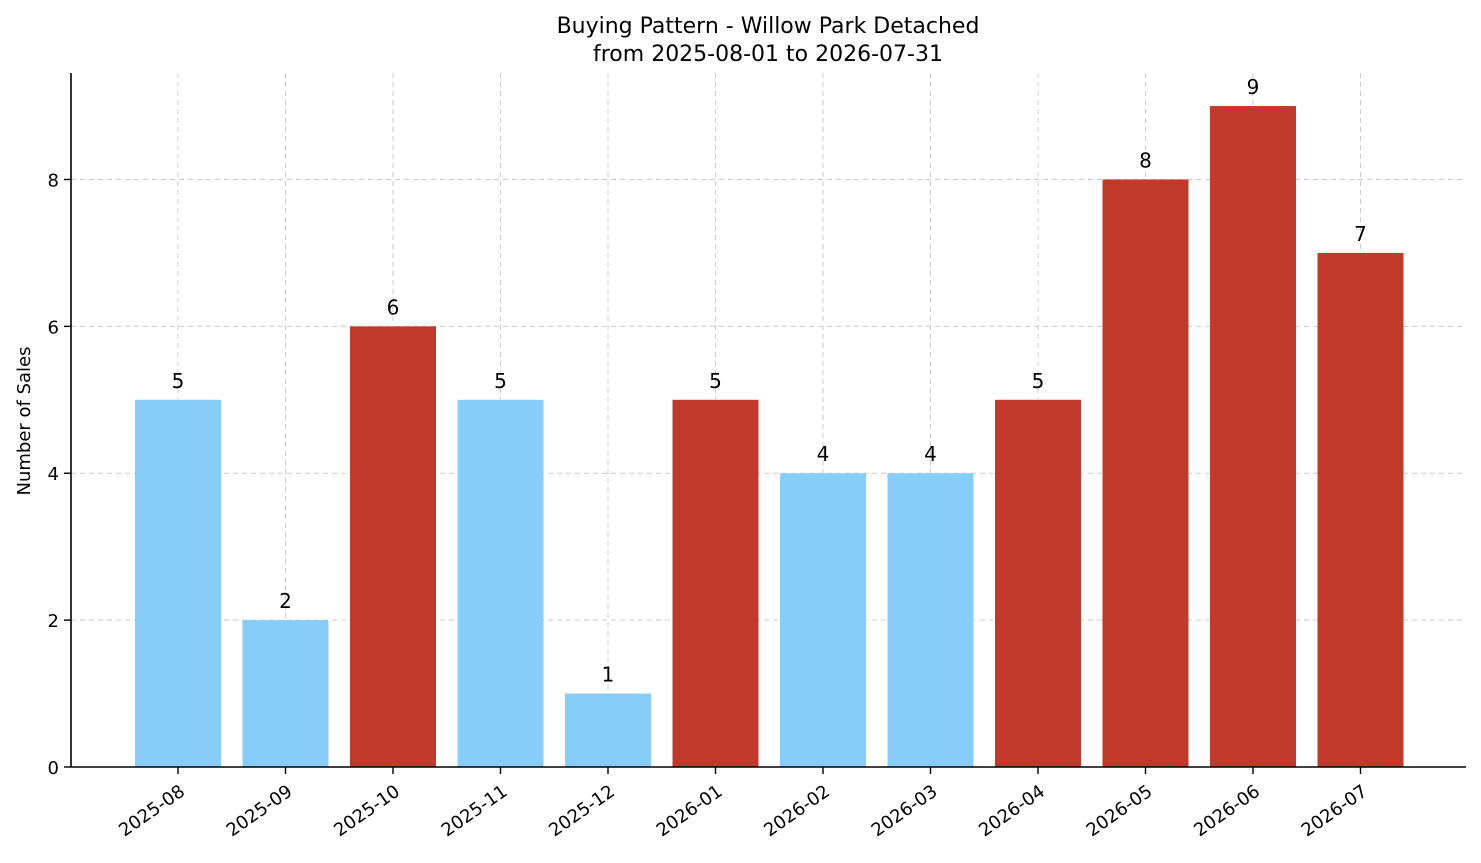  What do you see at coordinates (152, 811) in the screenshot?
I see `x-tick-label: 2025-08` at bounding box center [152, 811].